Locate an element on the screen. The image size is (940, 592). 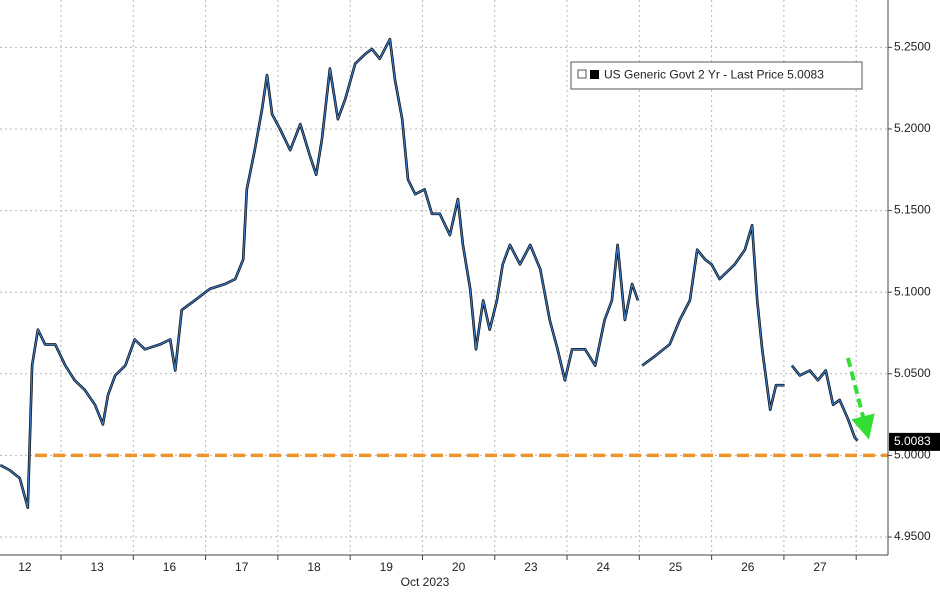
y-tick-label: 5.2000 is located at coordinates (912, 128).